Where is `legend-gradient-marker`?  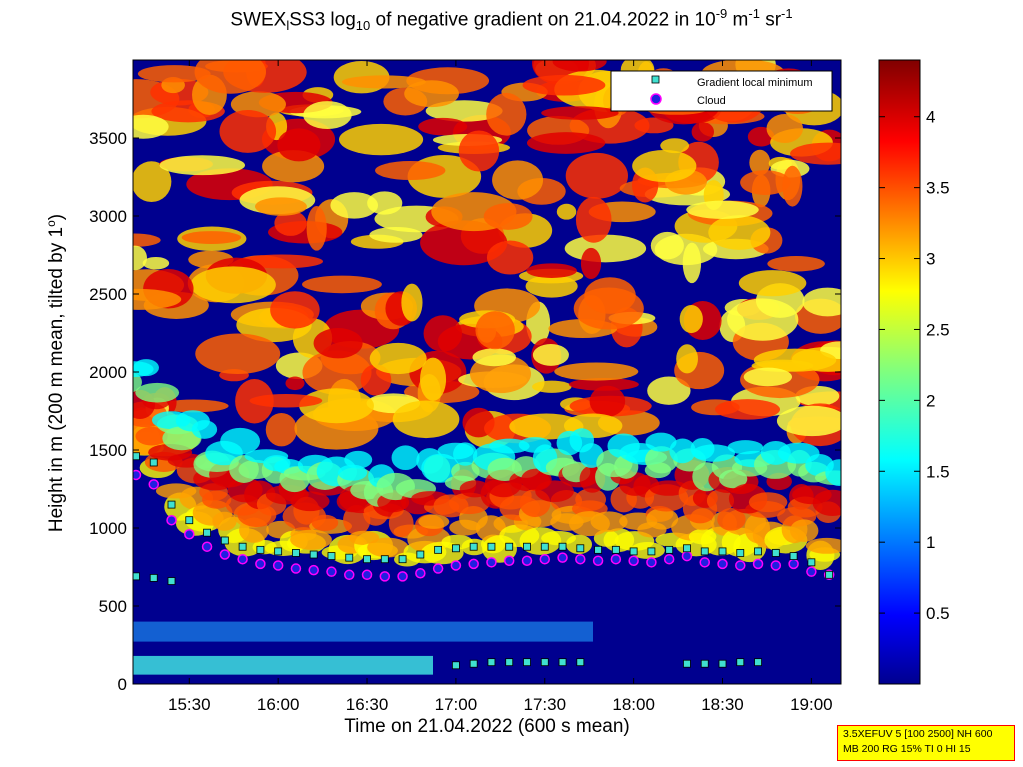 legend-gradient-marker is located at coordinates (655, 79).